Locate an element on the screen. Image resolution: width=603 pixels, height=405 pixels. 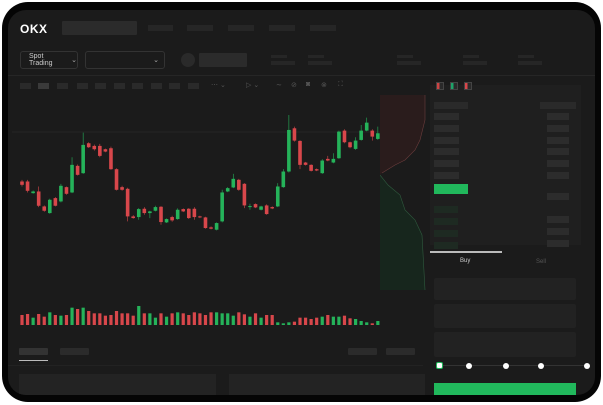
order-book-asks-icon is located at coordinates (468, 86).